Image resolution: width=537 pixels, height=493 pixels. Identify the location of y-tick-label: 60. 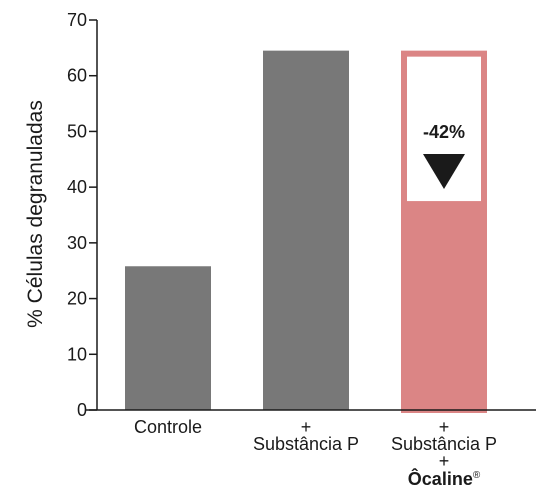
(77, 76).